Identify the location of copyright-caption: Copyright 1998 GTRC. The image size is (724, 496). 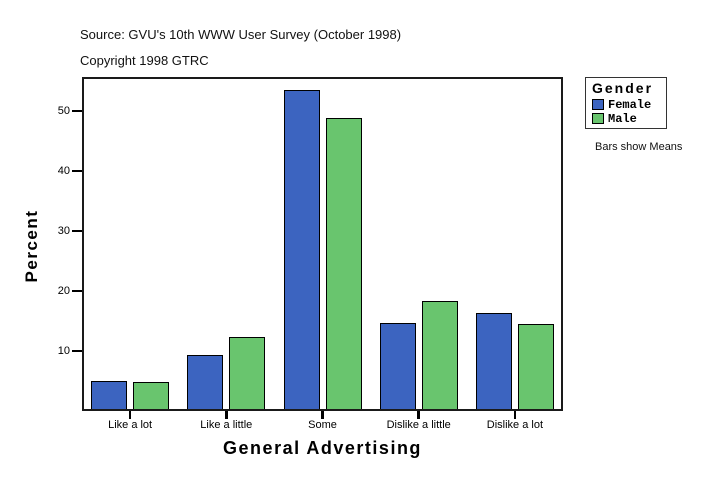
(144, 60).